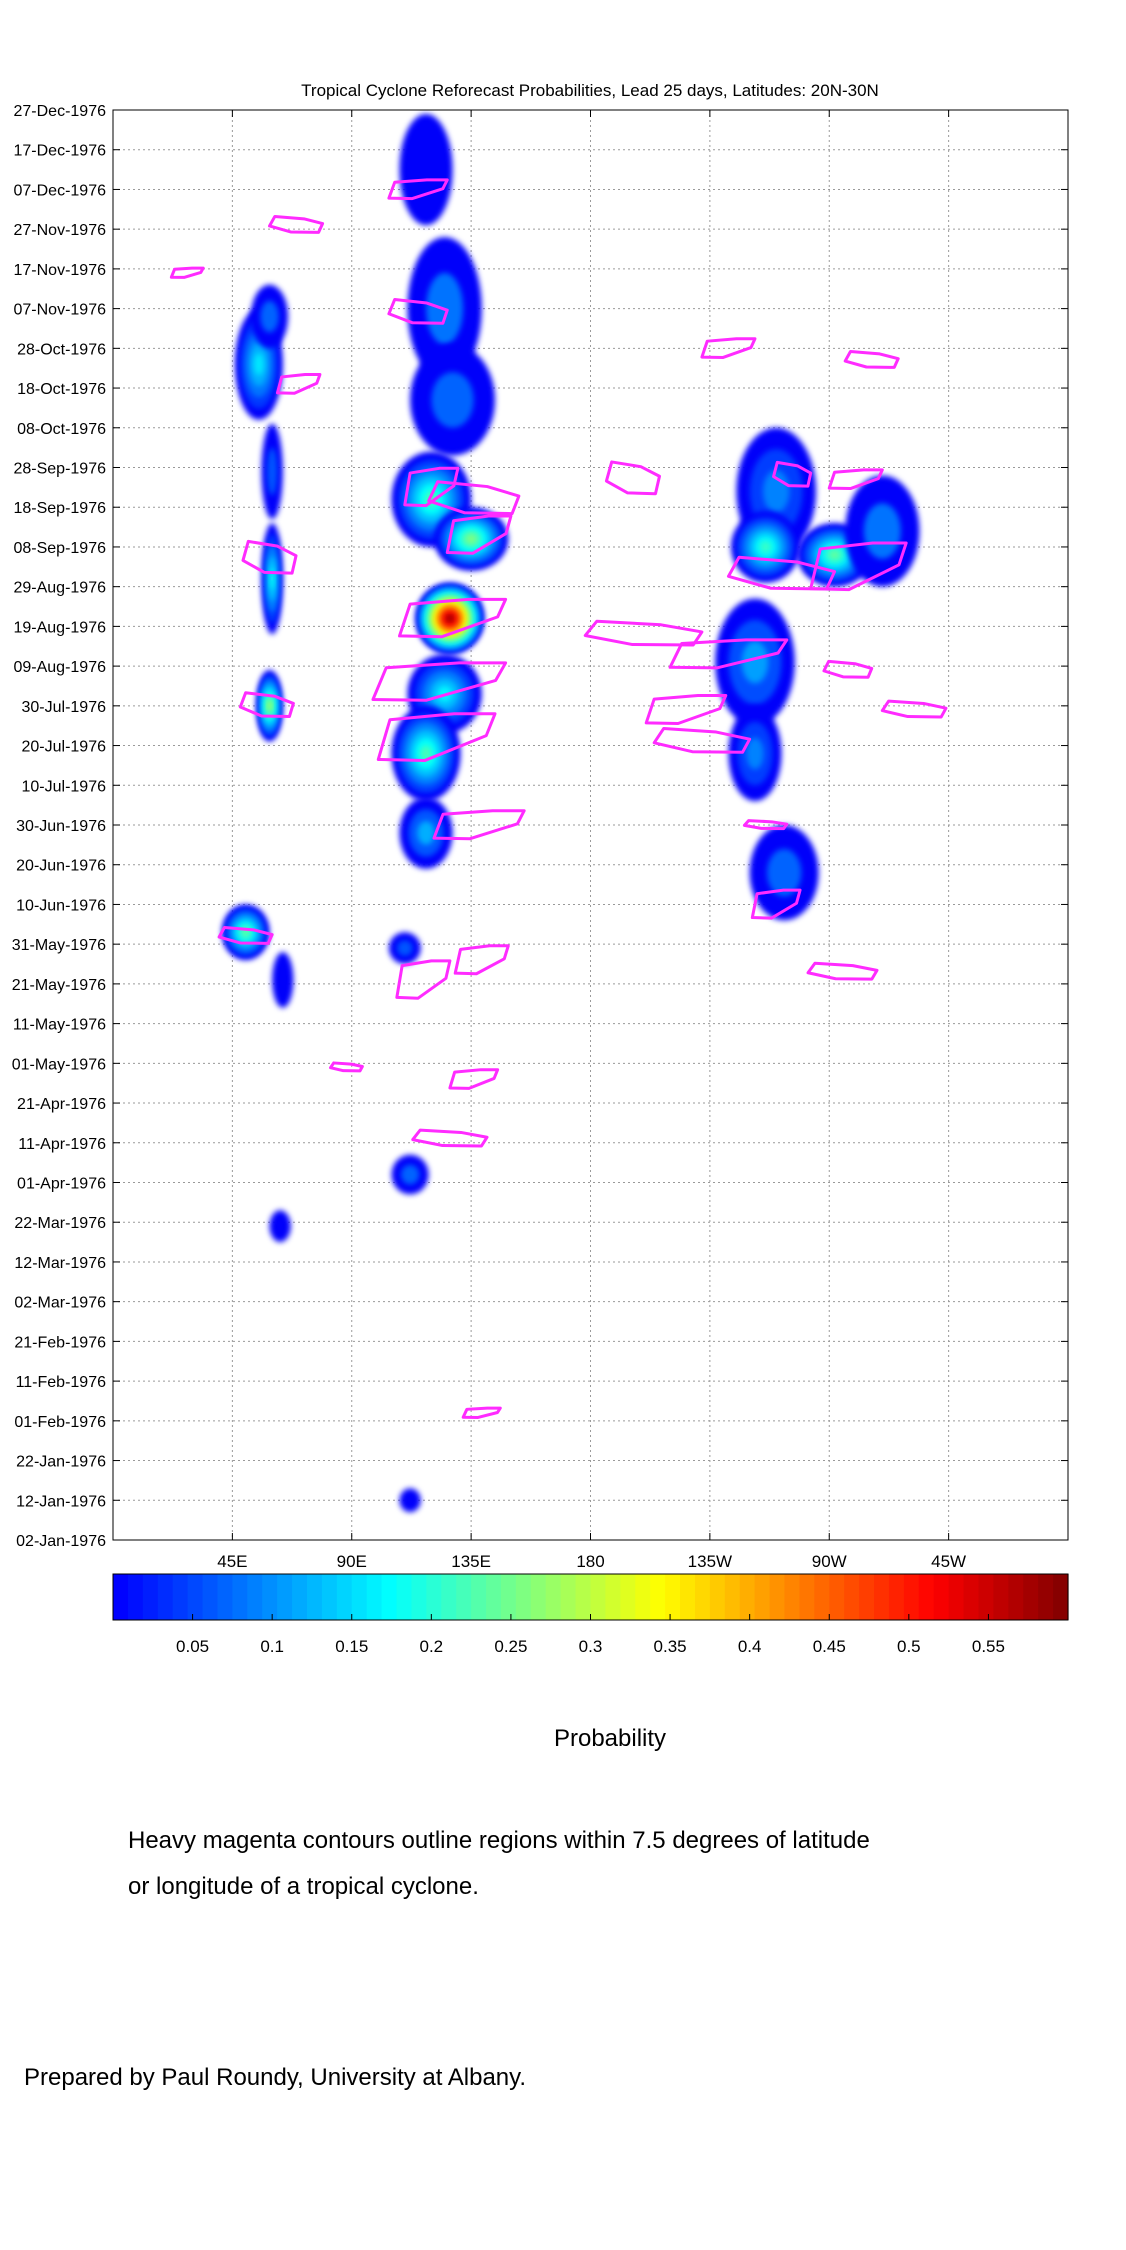  Describe the element at coordinates (61, 1104) in the screenshot. I see `y-tick-label: 21-Apr-1976` at that location.